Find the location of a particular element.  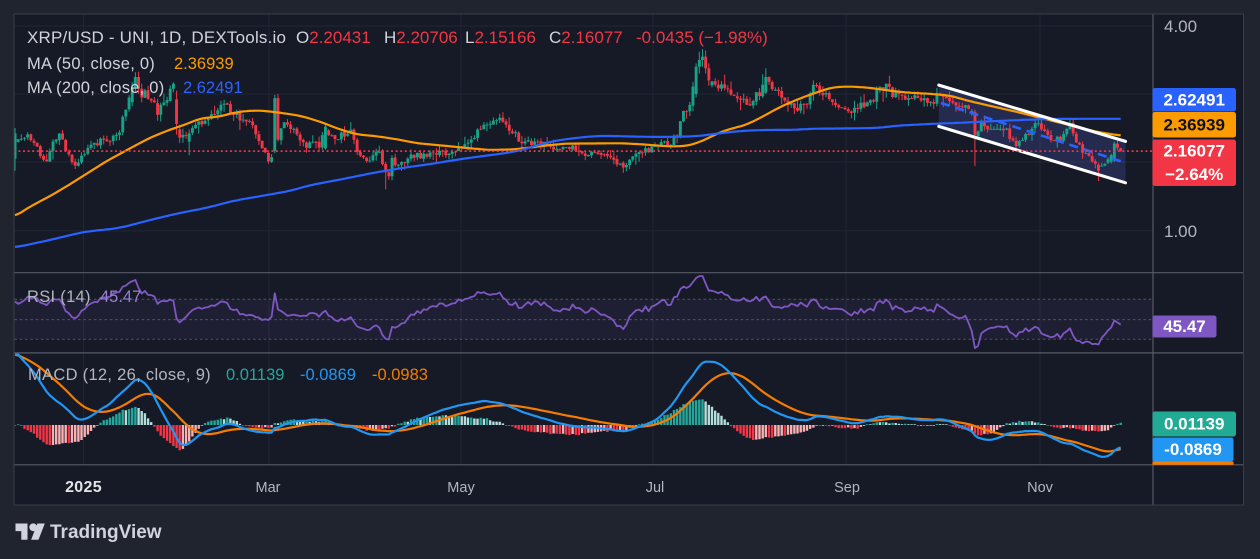

svg-text: MA (50, close, 0) is located at coordinates (91, 64).